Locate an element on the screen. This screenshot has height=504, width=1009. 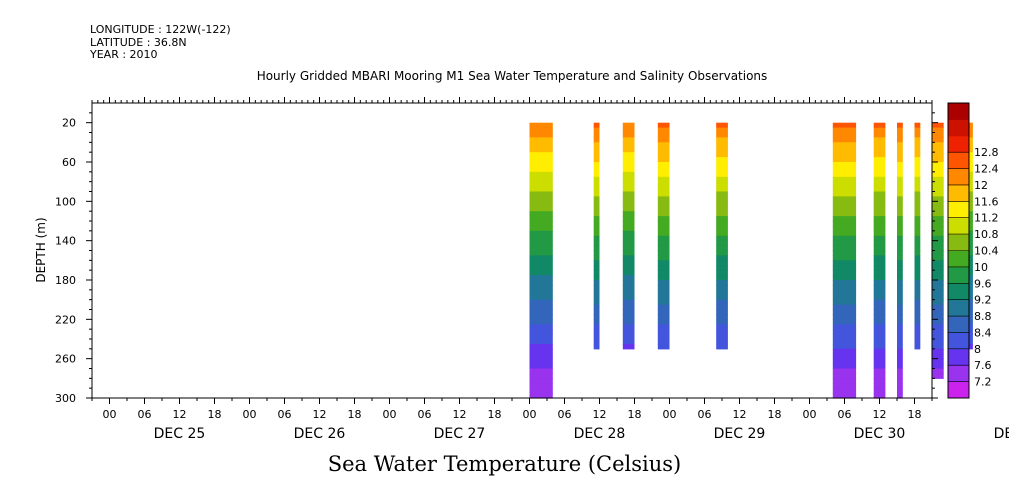
data-profile-column is located at coordinates (844, 260).